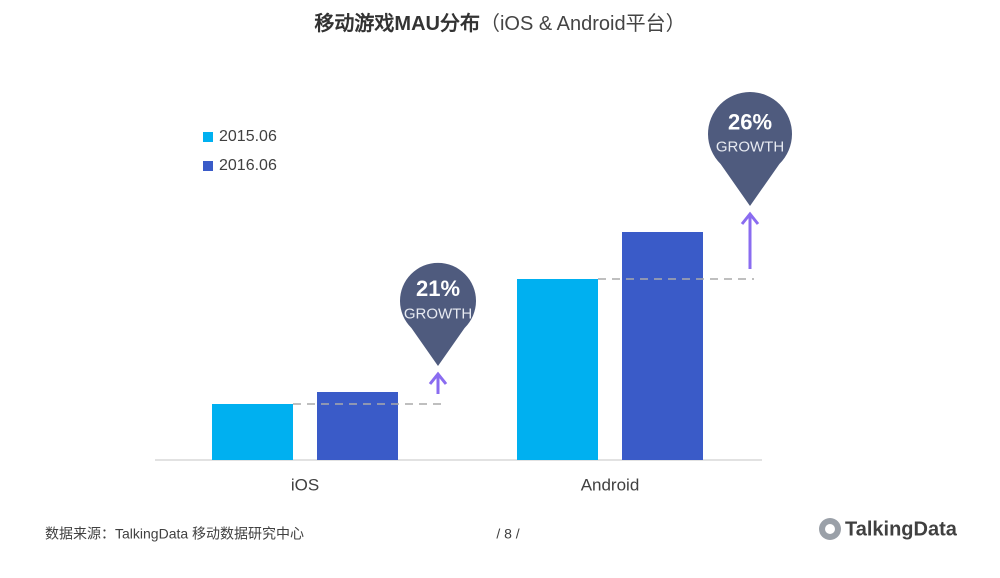 The height and width of the screenshot is (578, 1000). Describe the element at coordinates (248, 165) in the screenshot. I see `legend-label: 2016.06` at that location.